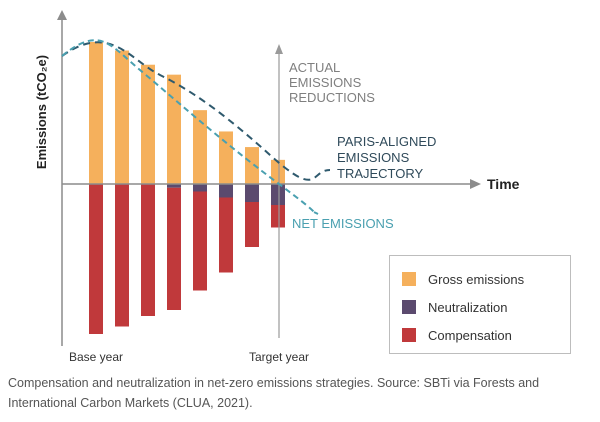  What do you see at coordinates (476, 279) in the screenshot?
I see `legend-label-gross: Gross emissions` at bounding box center [476, 279].